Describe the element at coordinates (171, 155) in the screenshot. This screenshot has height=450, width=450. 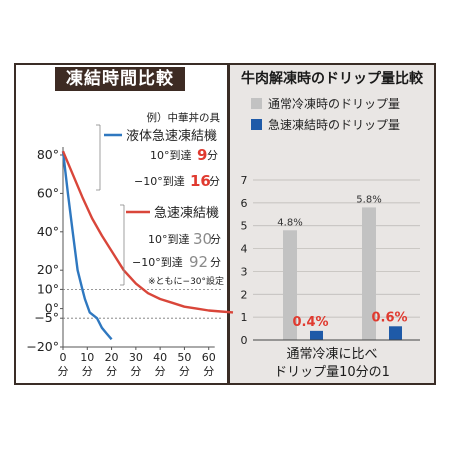
I see `liquid-row1-prefix: 10°到達` at that location.